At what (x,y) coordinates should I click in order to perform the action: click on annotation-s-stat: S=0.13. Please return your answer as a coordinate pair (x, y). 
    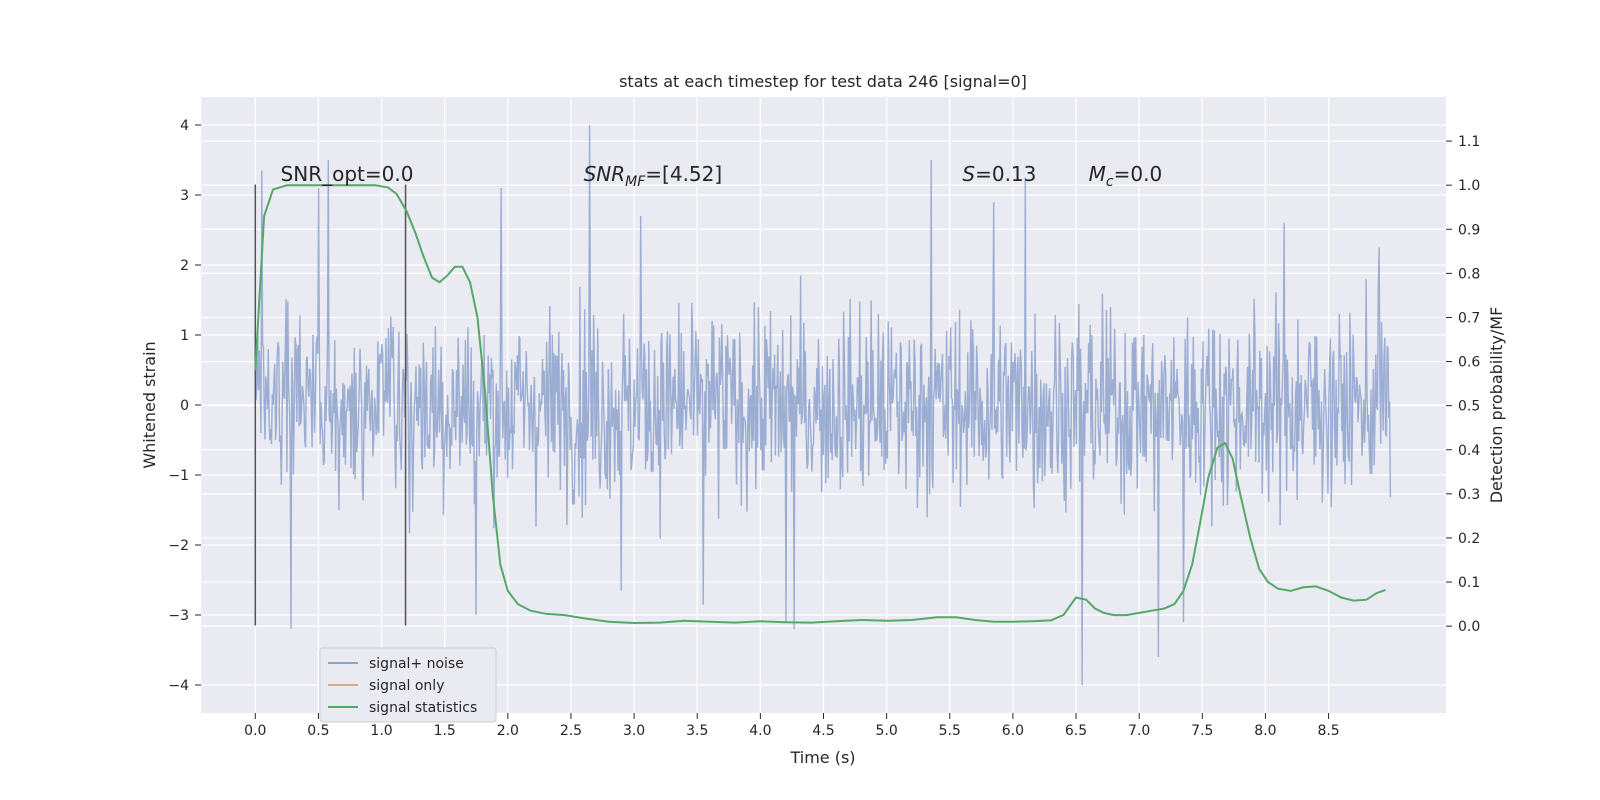
    Looking at the image, I should click on (999, 174).